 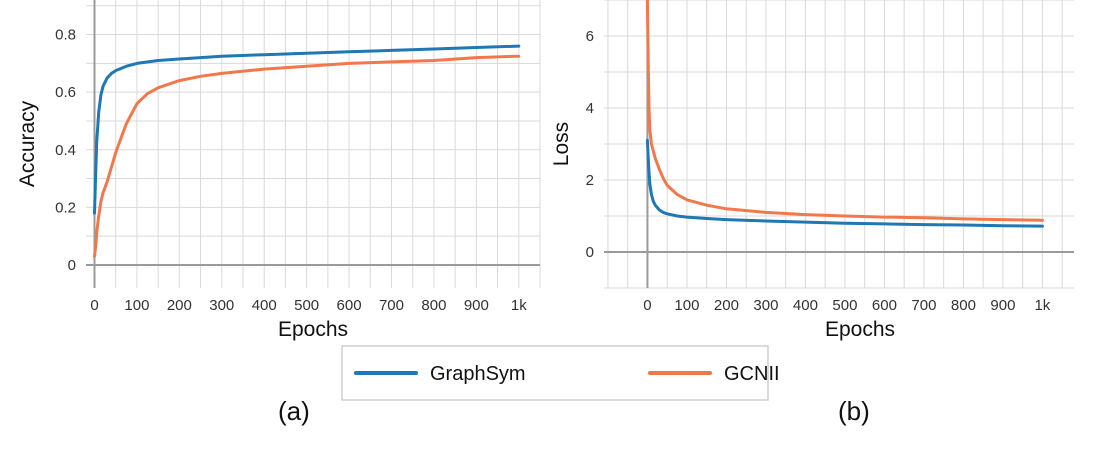 What do you see at coordinates (752, 374) in the screenshot?
I see `legend-label-gcnii: GCNII` at bounding box center [752, 374].